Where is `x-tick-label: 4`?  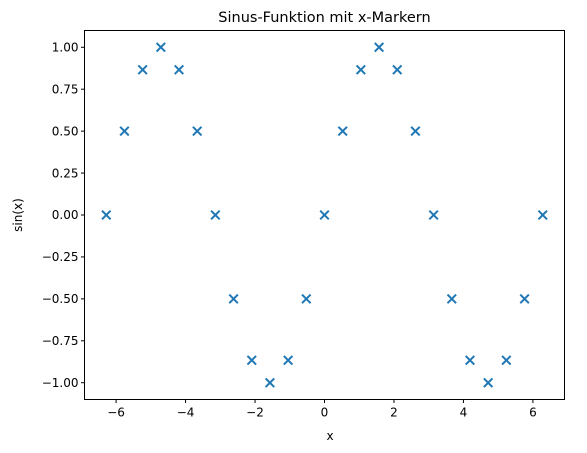 x-tick-label: 4 is located at coordinates (464, 413).